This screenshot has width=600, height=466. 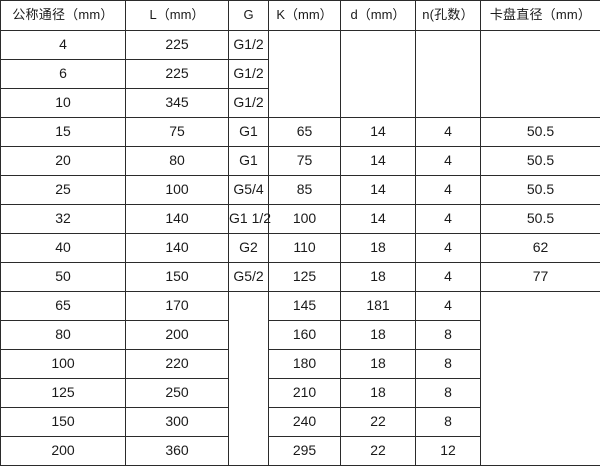 What do you see at coordinates (63, 190) in the screenshot?
I see `cell-nominal-diameter: 25` at bounding box center [63, 190].